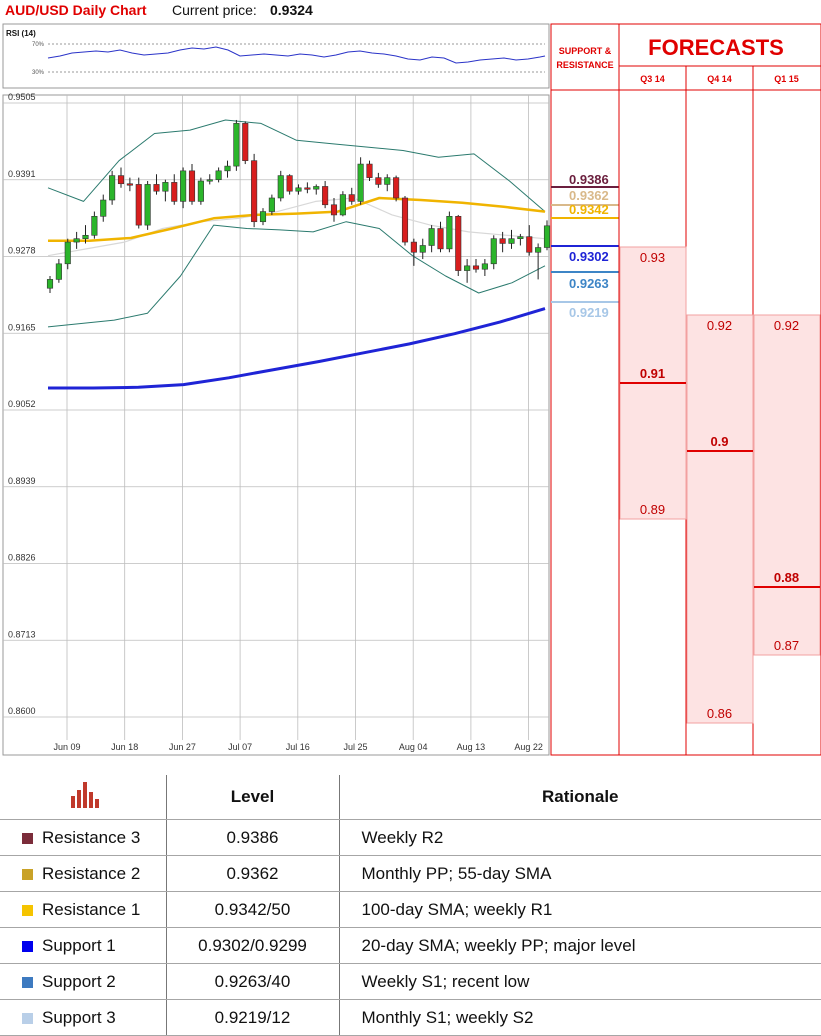 The image size is (821, 1036). I want to click on level-header: Level, so click(253, 797).